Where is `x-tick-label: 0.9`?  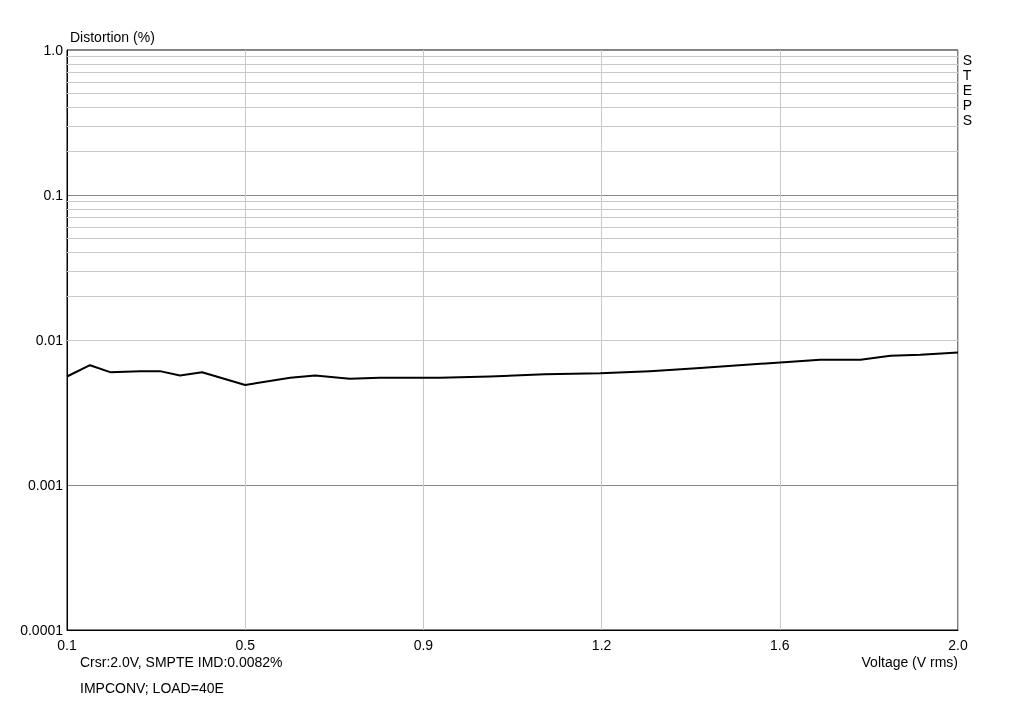 x-tick-label: 0.9 is located at coordinates (423, 645).